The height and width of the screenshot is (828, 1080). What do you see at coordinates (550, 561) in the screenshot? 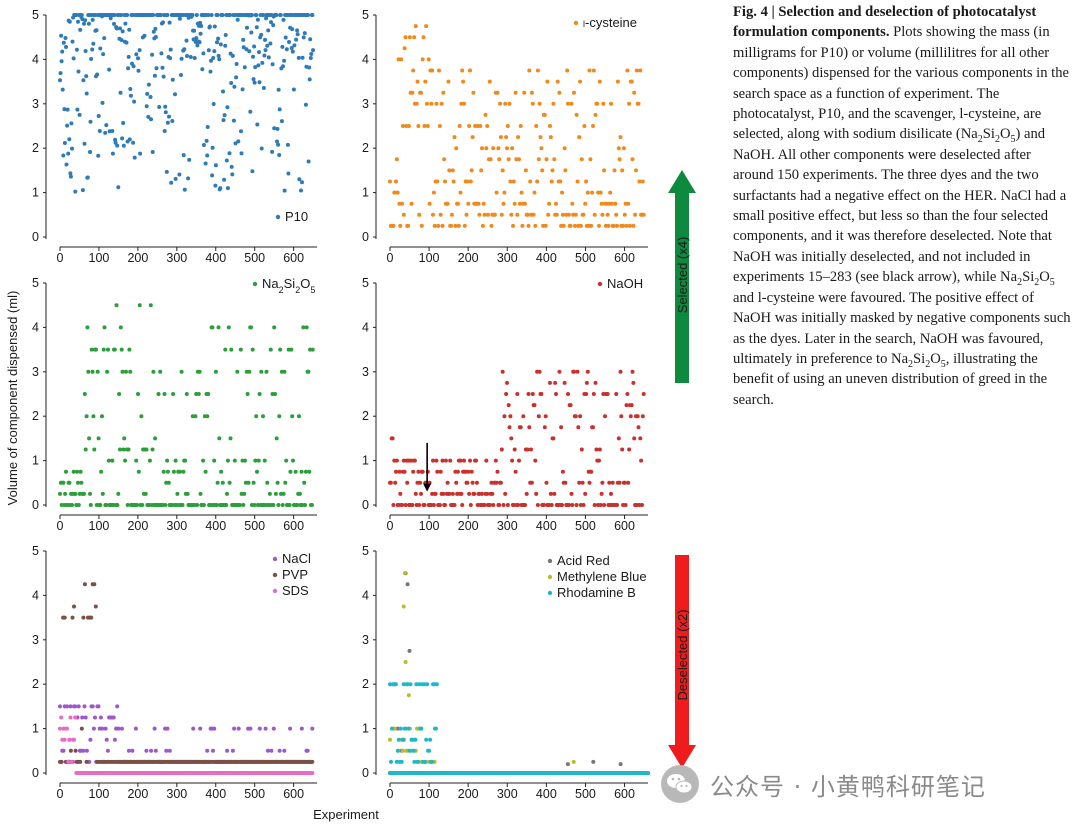
I see `legend-marker` at bounding box center [550, 561].